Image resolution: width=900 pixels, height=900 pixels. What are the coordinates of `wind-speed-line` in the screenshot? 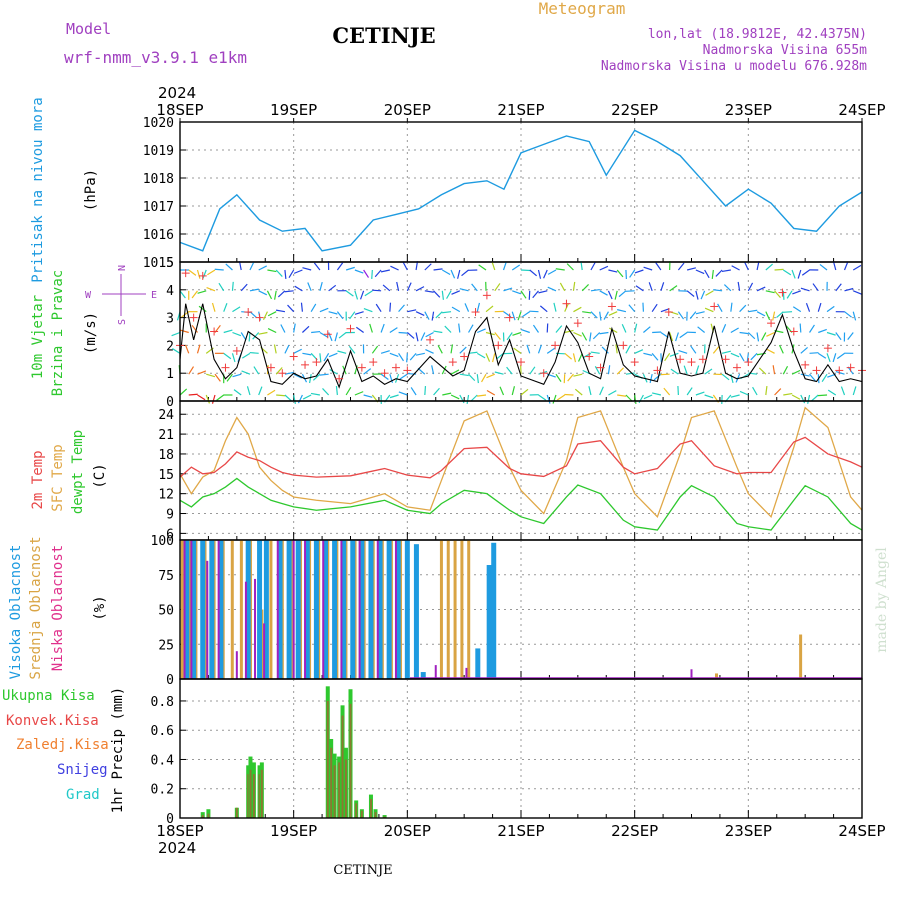 It's located at (521, 346).